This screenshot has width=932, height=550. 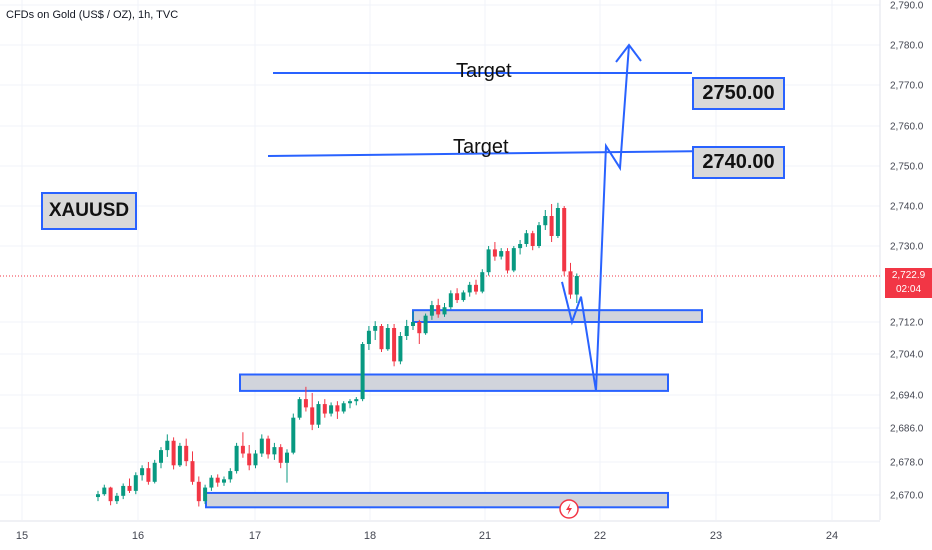 What do you see at coordinates (89, 211) in the screenshot?
I see `symbol-label: XAUUSD` at bounding box center [89, 211].